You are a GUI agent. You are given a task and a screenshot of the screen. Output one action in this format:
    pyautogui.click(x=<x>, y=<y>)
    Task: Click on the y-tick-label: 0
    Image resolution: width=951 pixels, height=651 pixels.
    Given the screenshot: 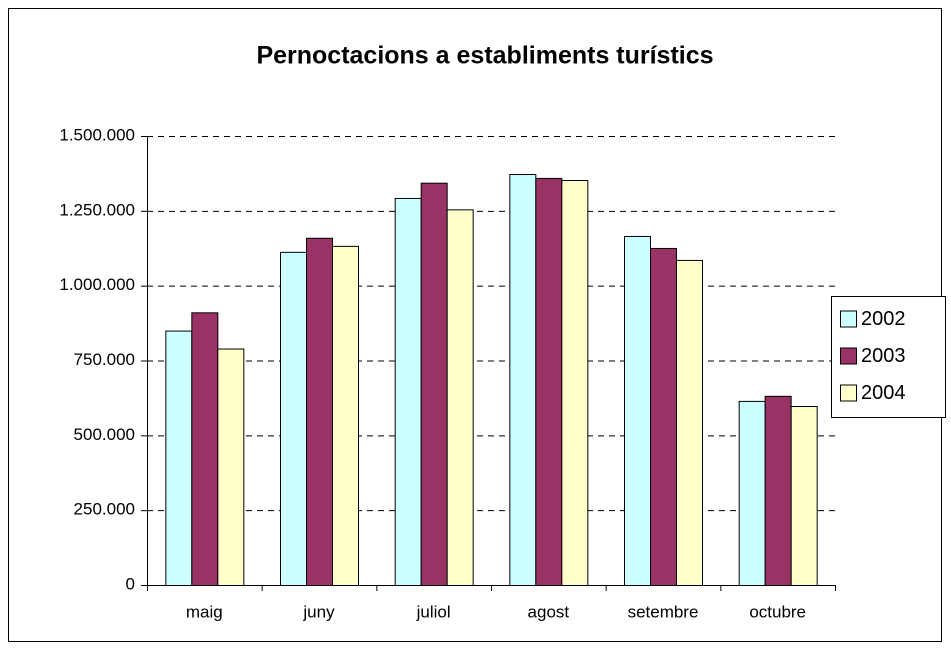 What is the action you would take?
    pyautogui.click(x=130, y=583)
    